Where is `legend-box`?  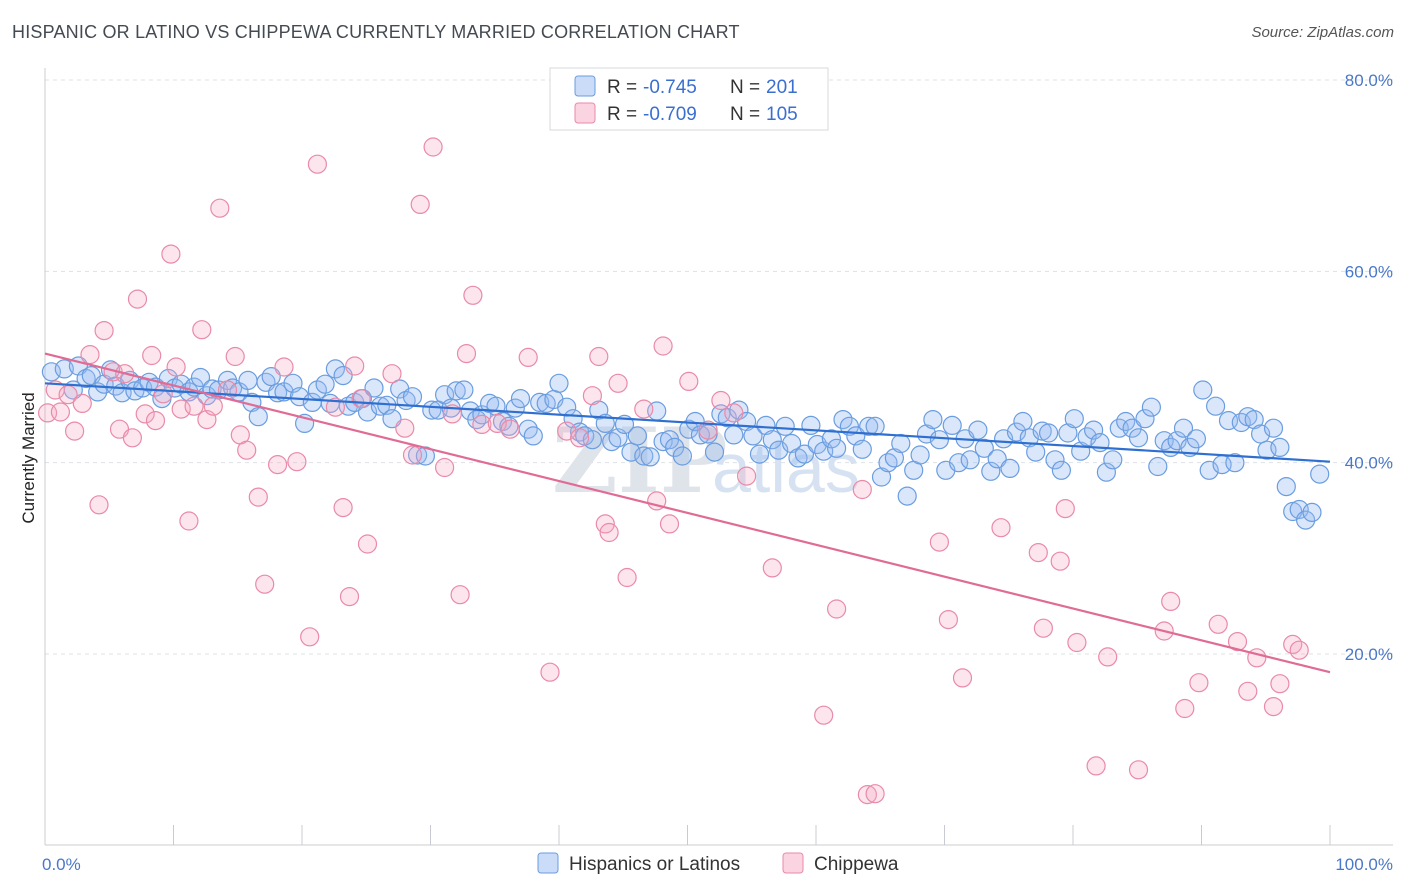
legend-box is located at coordinates (689, 99).